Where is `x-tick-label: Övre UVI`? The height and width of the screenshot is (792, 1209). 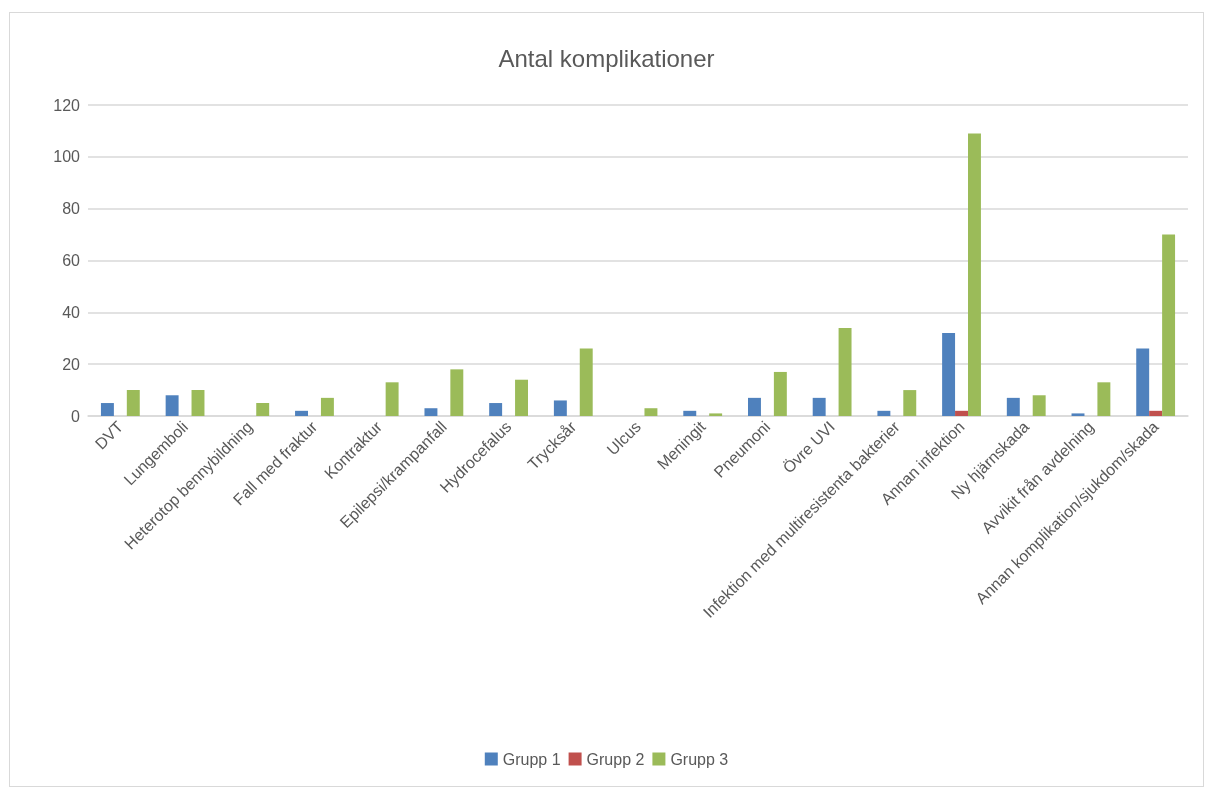
x-tick-label: Övre UVI is located at coordinates (809, 447).